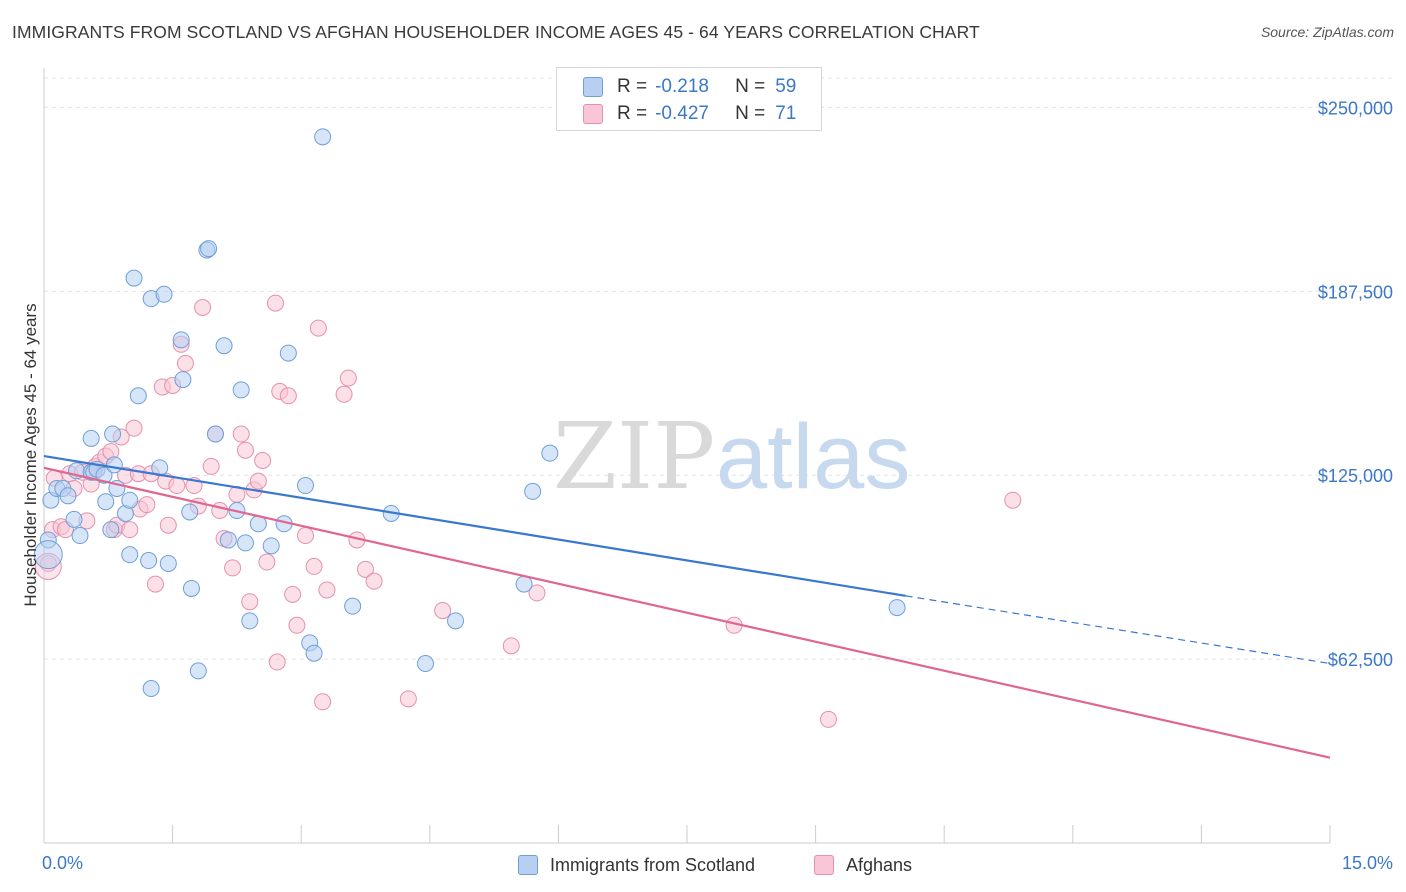 The height and width of the screenshot is (892, 1406). Describe the element at coordinates (593, 87) in the screenshot. I see `legend-swatch-scotland` at that location.